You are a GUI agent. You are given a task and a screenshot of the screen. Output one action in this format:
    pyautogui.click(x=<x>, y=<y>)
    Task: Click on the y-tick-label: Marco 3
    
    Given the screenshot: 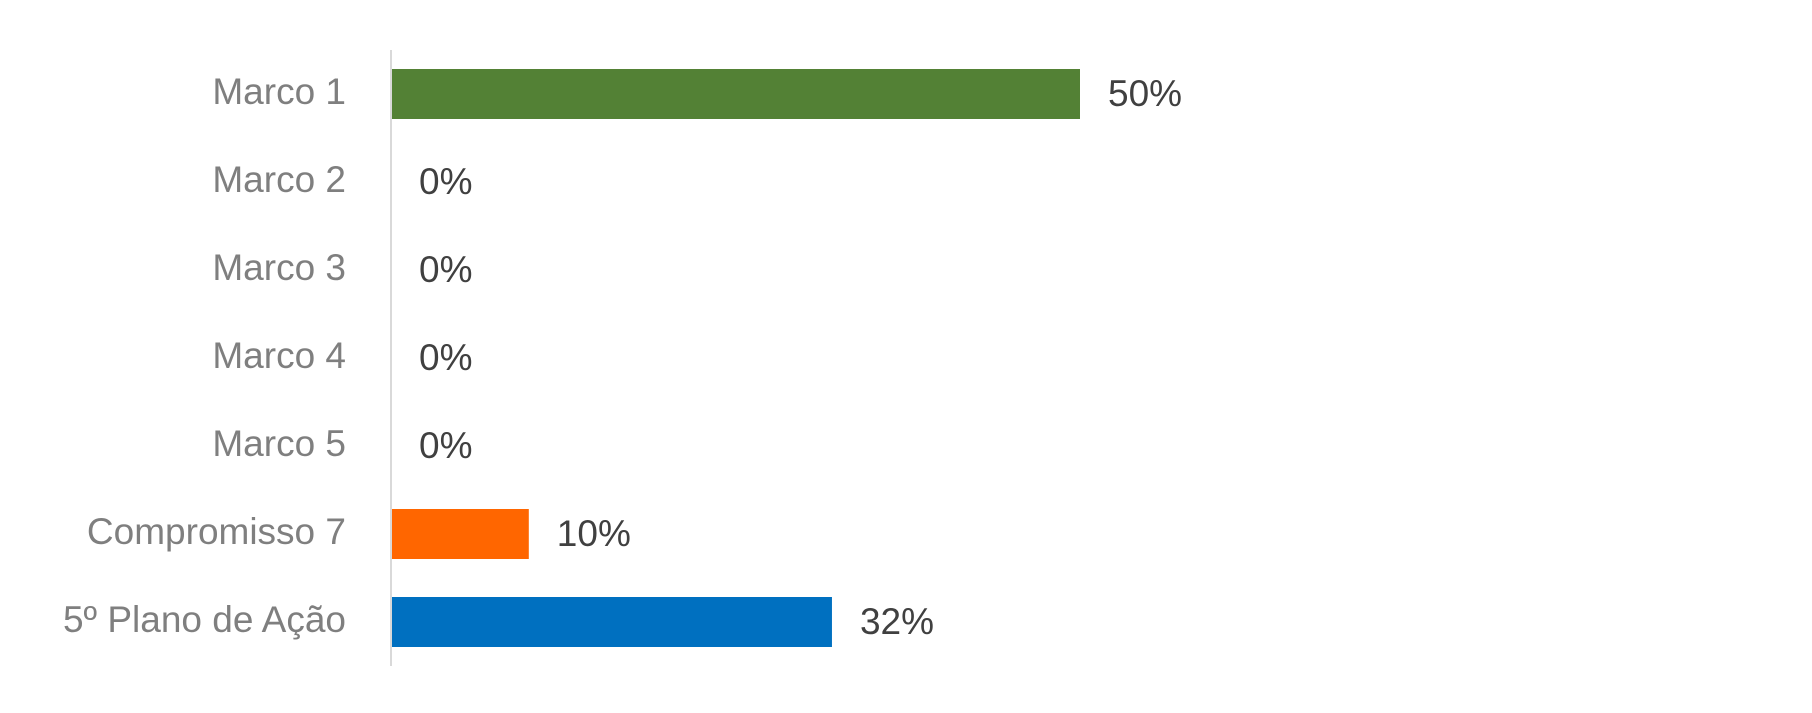 What is the action you would take?
    pyautogui.click(x=279, y=267)
    